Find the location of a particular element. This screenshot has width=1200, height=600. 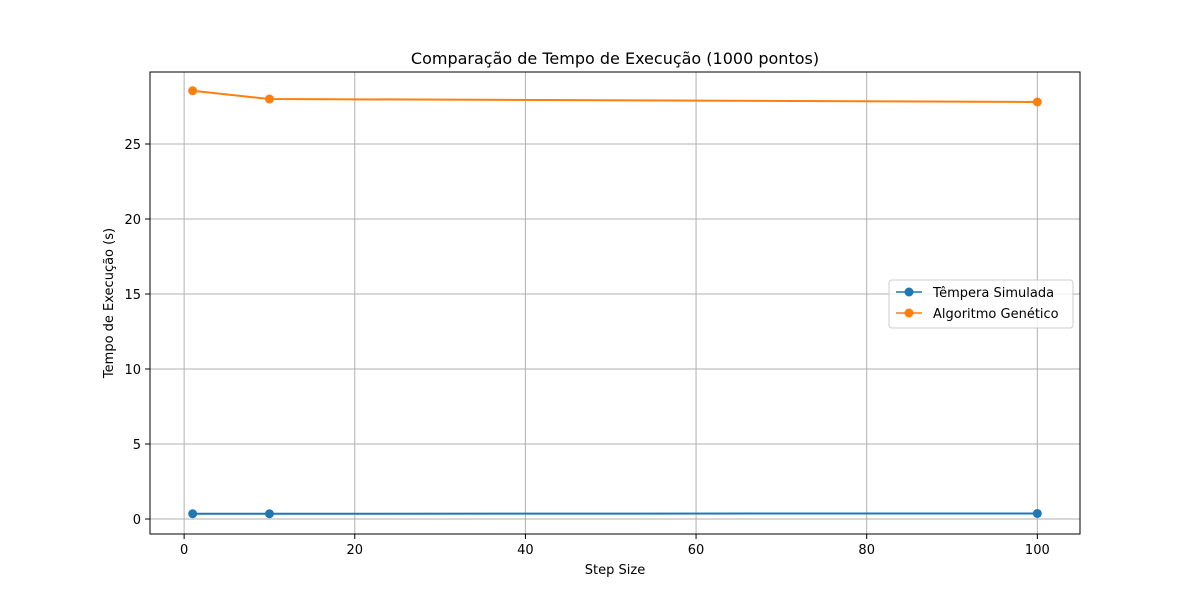

y-tick-label: 20 is located at coordinates (132, 220).